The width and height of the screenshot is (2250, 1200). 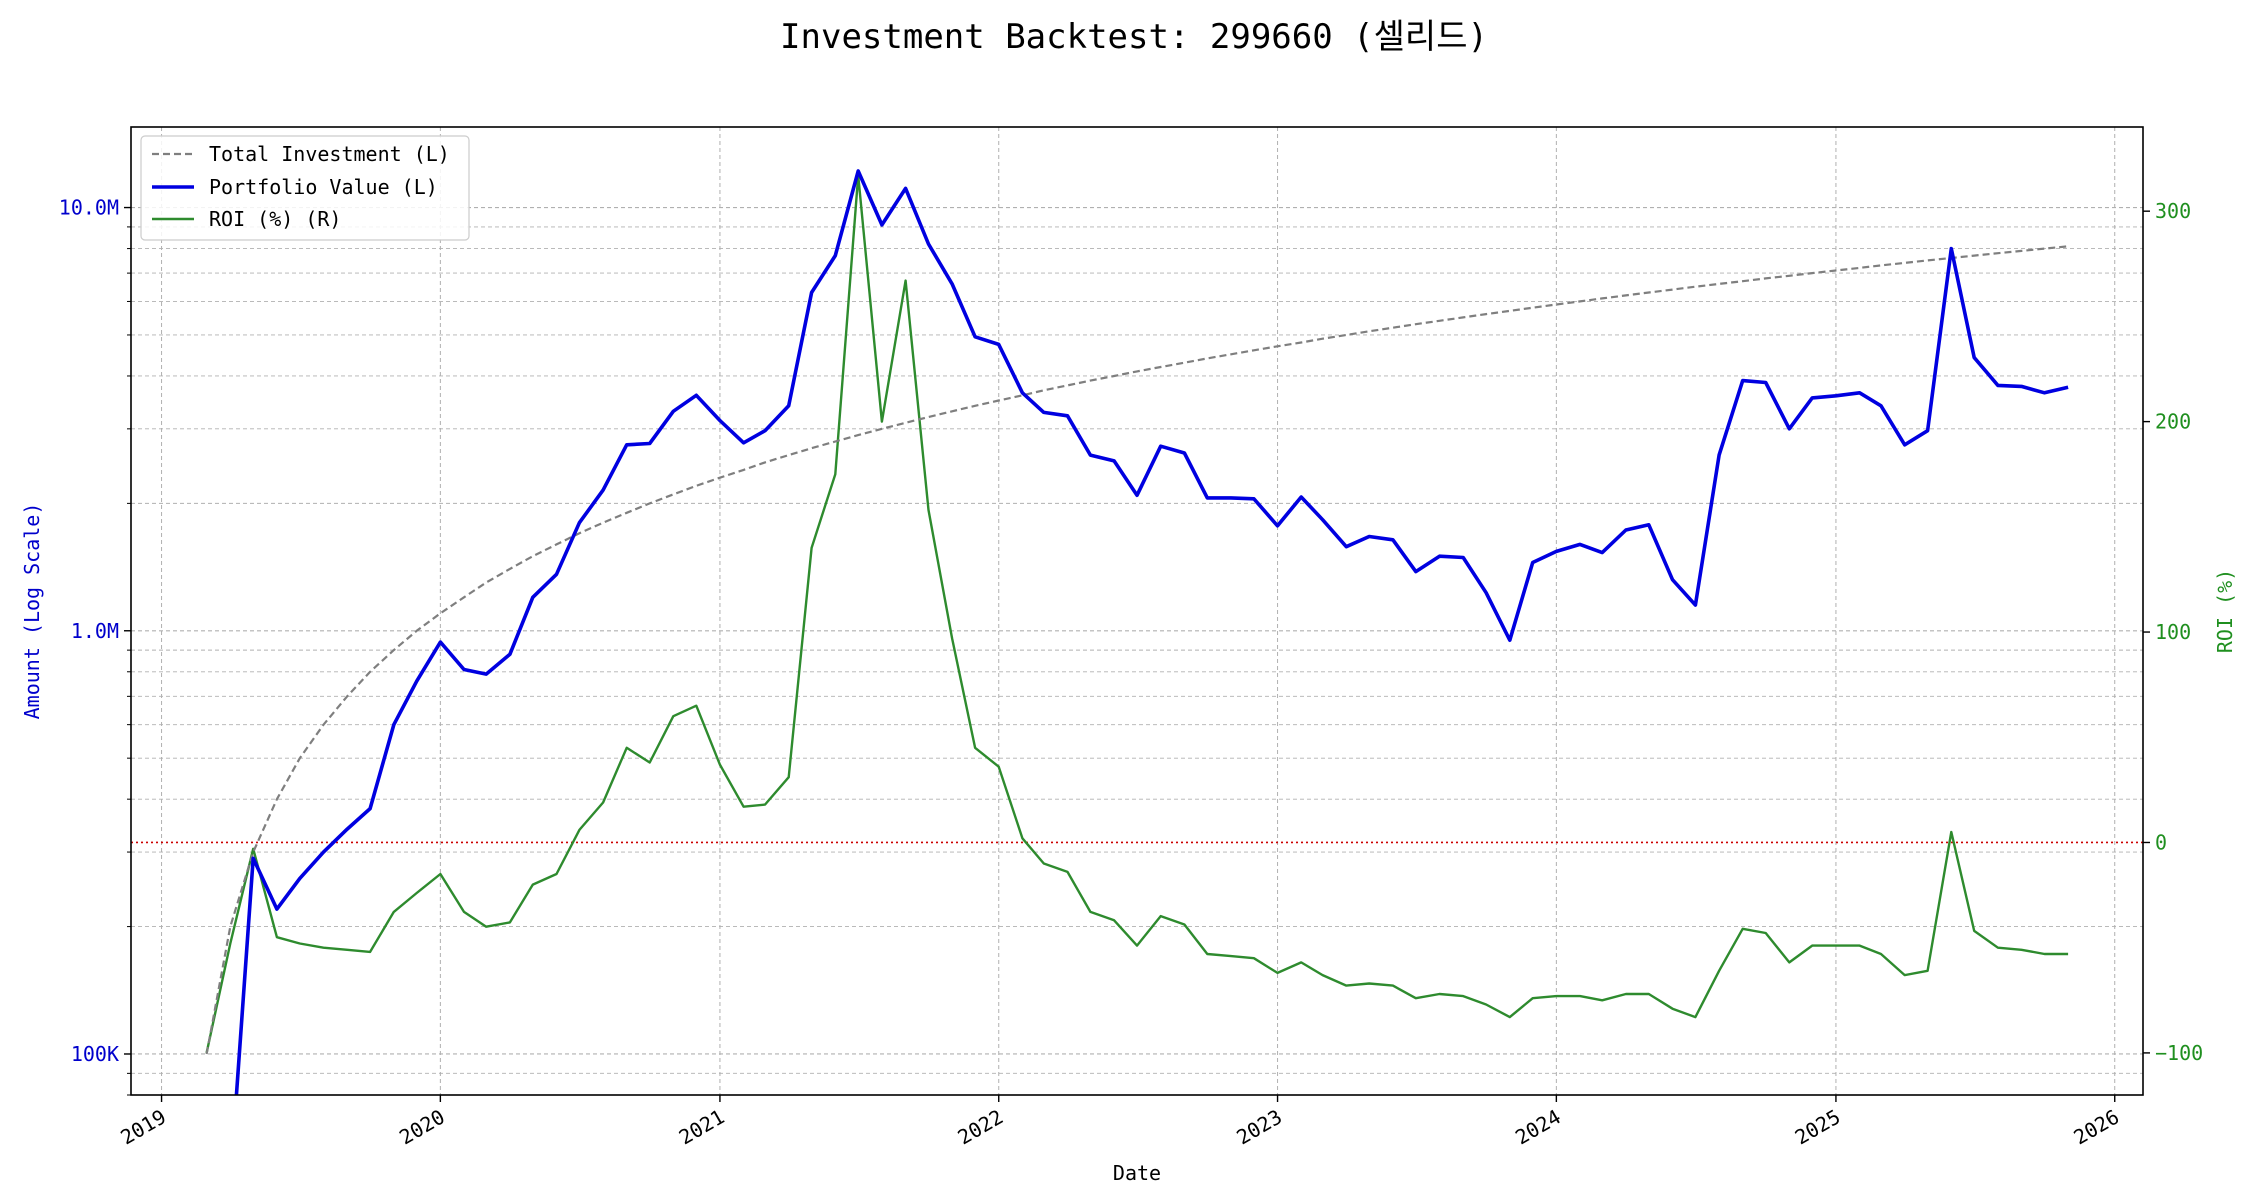 I want to click on x-axis-ticks: 2019 2020 2021 2022 2023 2024 2025 2026, so click(x=1119, y=1122).